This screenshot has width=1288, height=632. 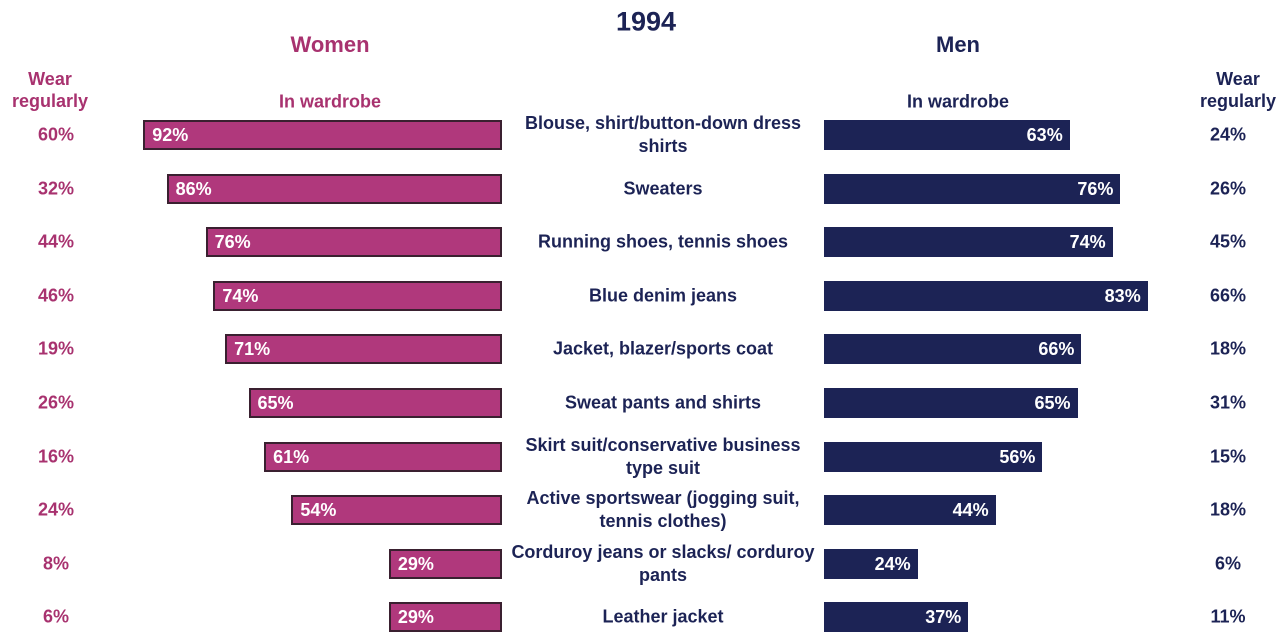 What do you see at coordinates (646, 21) in the screenshot?
I see `chart-title: 1994` at bounding box center [646, 21].